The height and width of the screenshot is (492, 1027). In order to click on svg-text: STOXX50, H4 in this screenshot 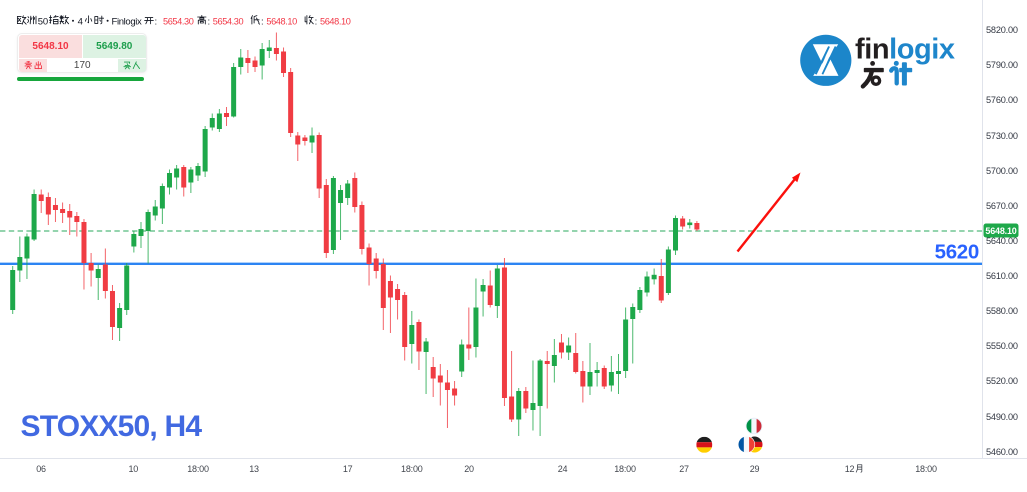, I will do `click(112, 426)`.